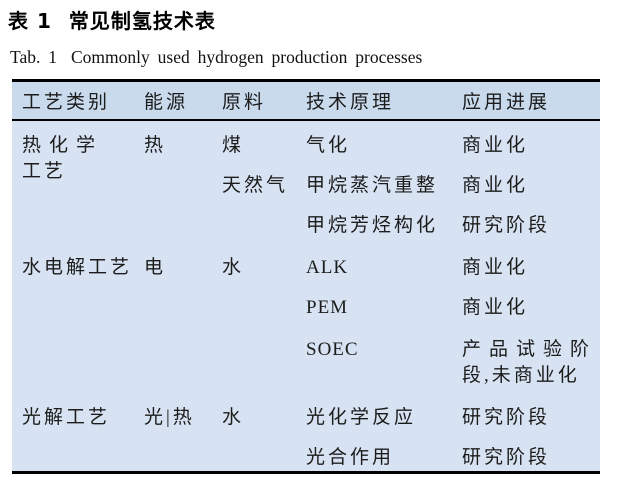 Image resolution: width=619 pixels, height=496 pixels. I want to click on table-row: 光解工艺 光|热 水 光化学反应 研究阶段, so click(306, 413).